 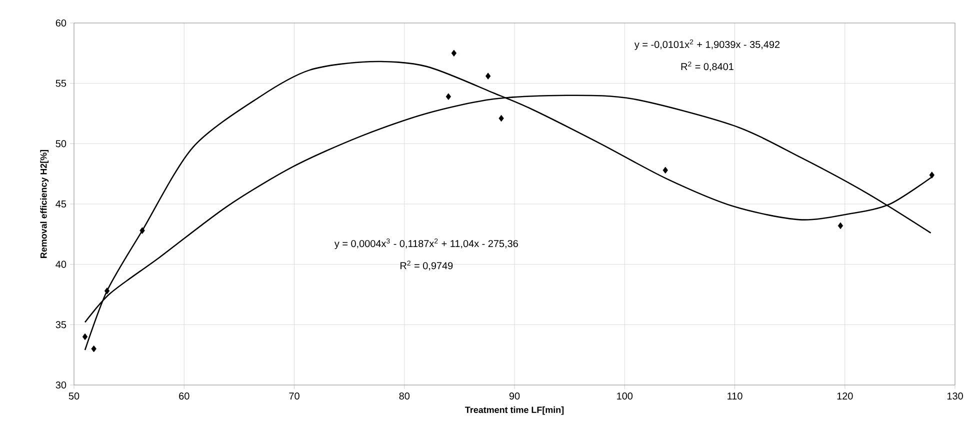 What do you see at coordinates (514, 396) in the screenshot?
I see `x-tick-label: 90` at bounding box center [514, 396].